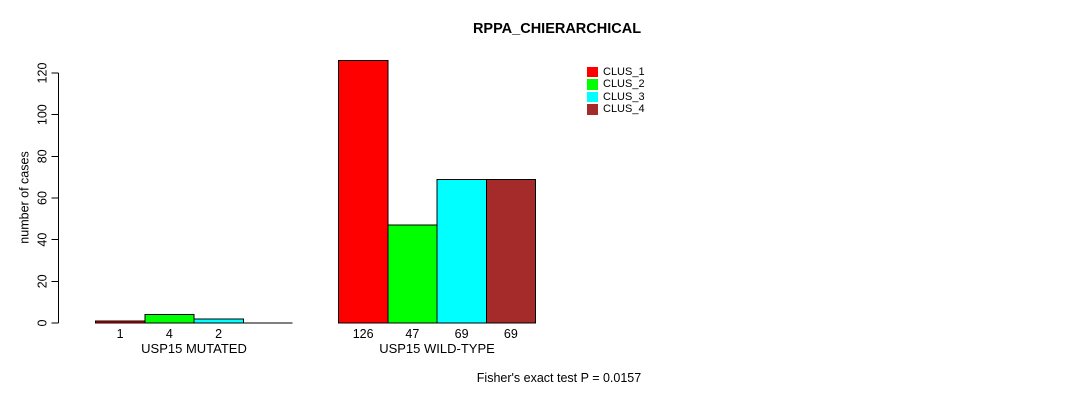 The image size is (1090, 400). I want to click on legend-item-clus_4: CLUS_4, so click(616, 109).